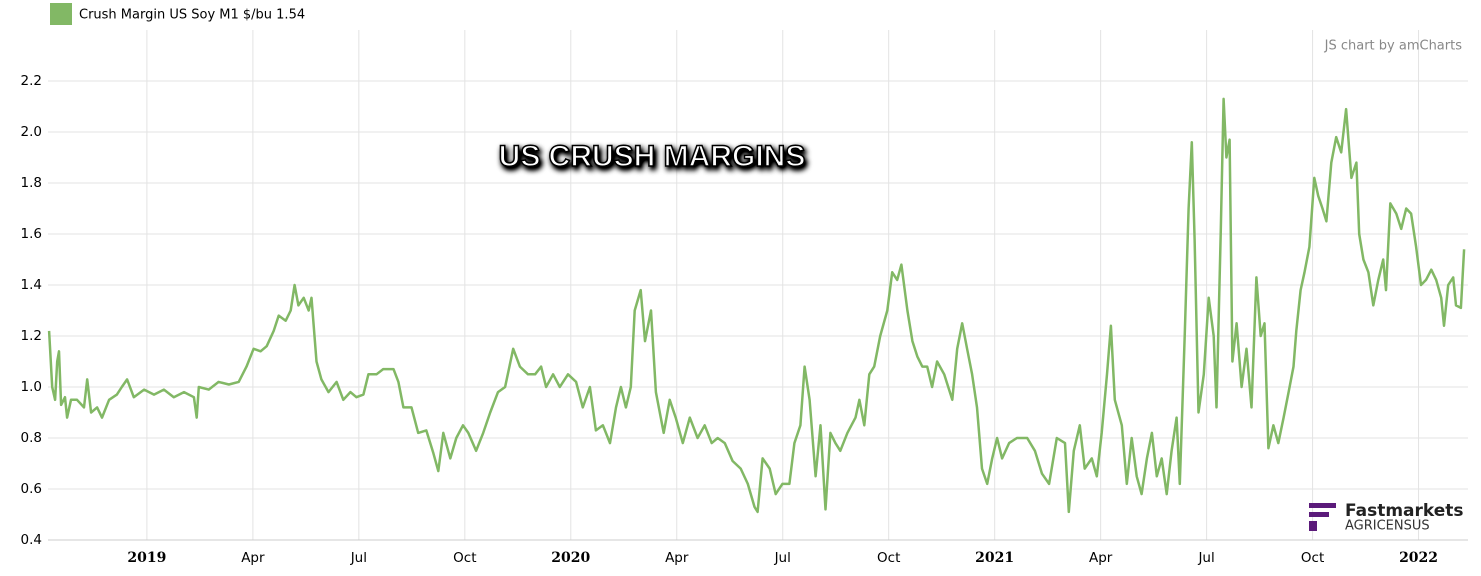 This screenshot has height=576, width=1481. What do you see at coordinates (31, 336) in the screenshot?
I see `y-tick-label: 1.2` at bounding box center [31, 336].